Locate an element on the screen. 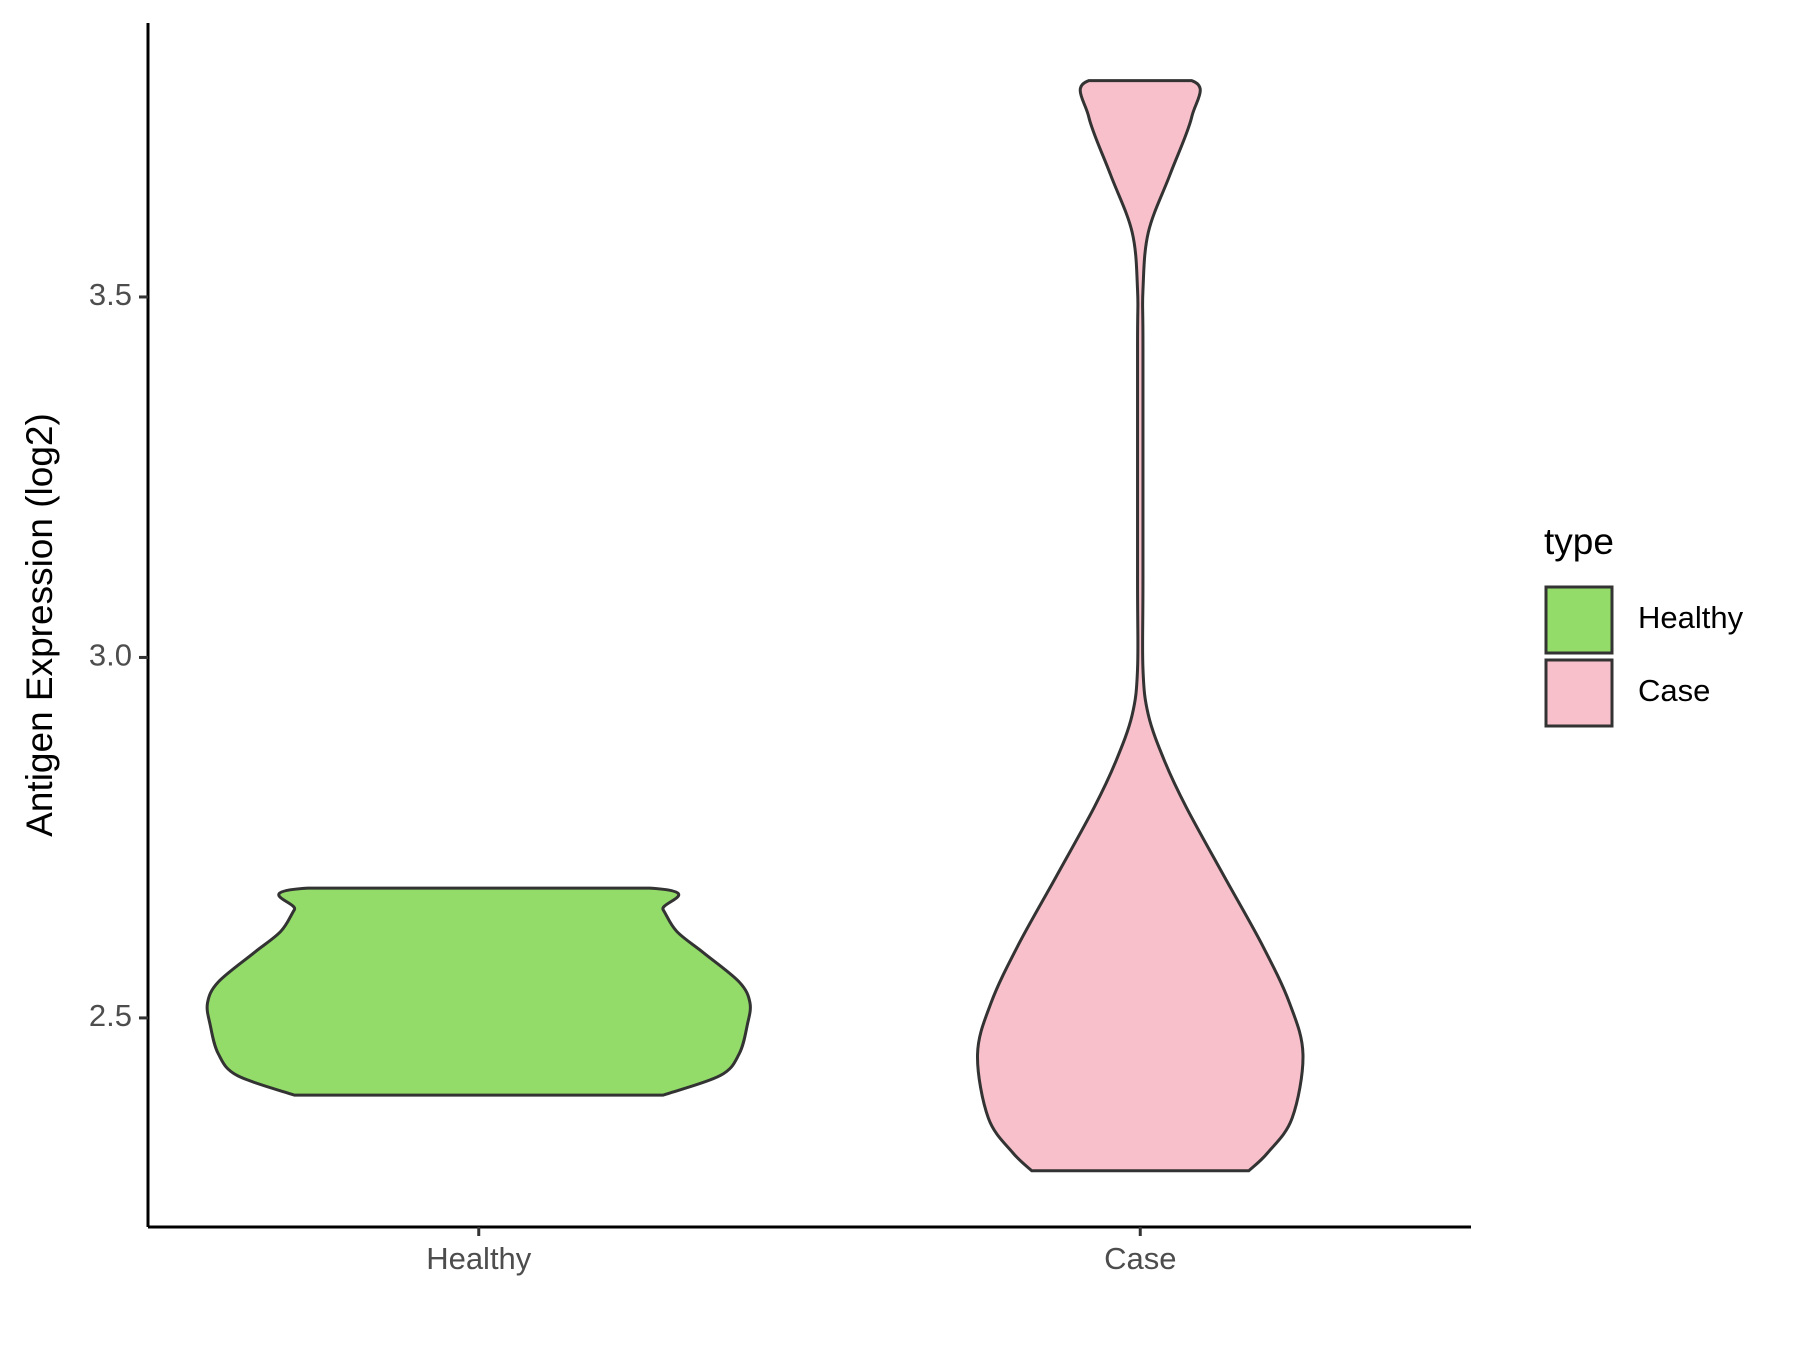  y-tick-label: 3.0 is located at coordinates (110, 655).